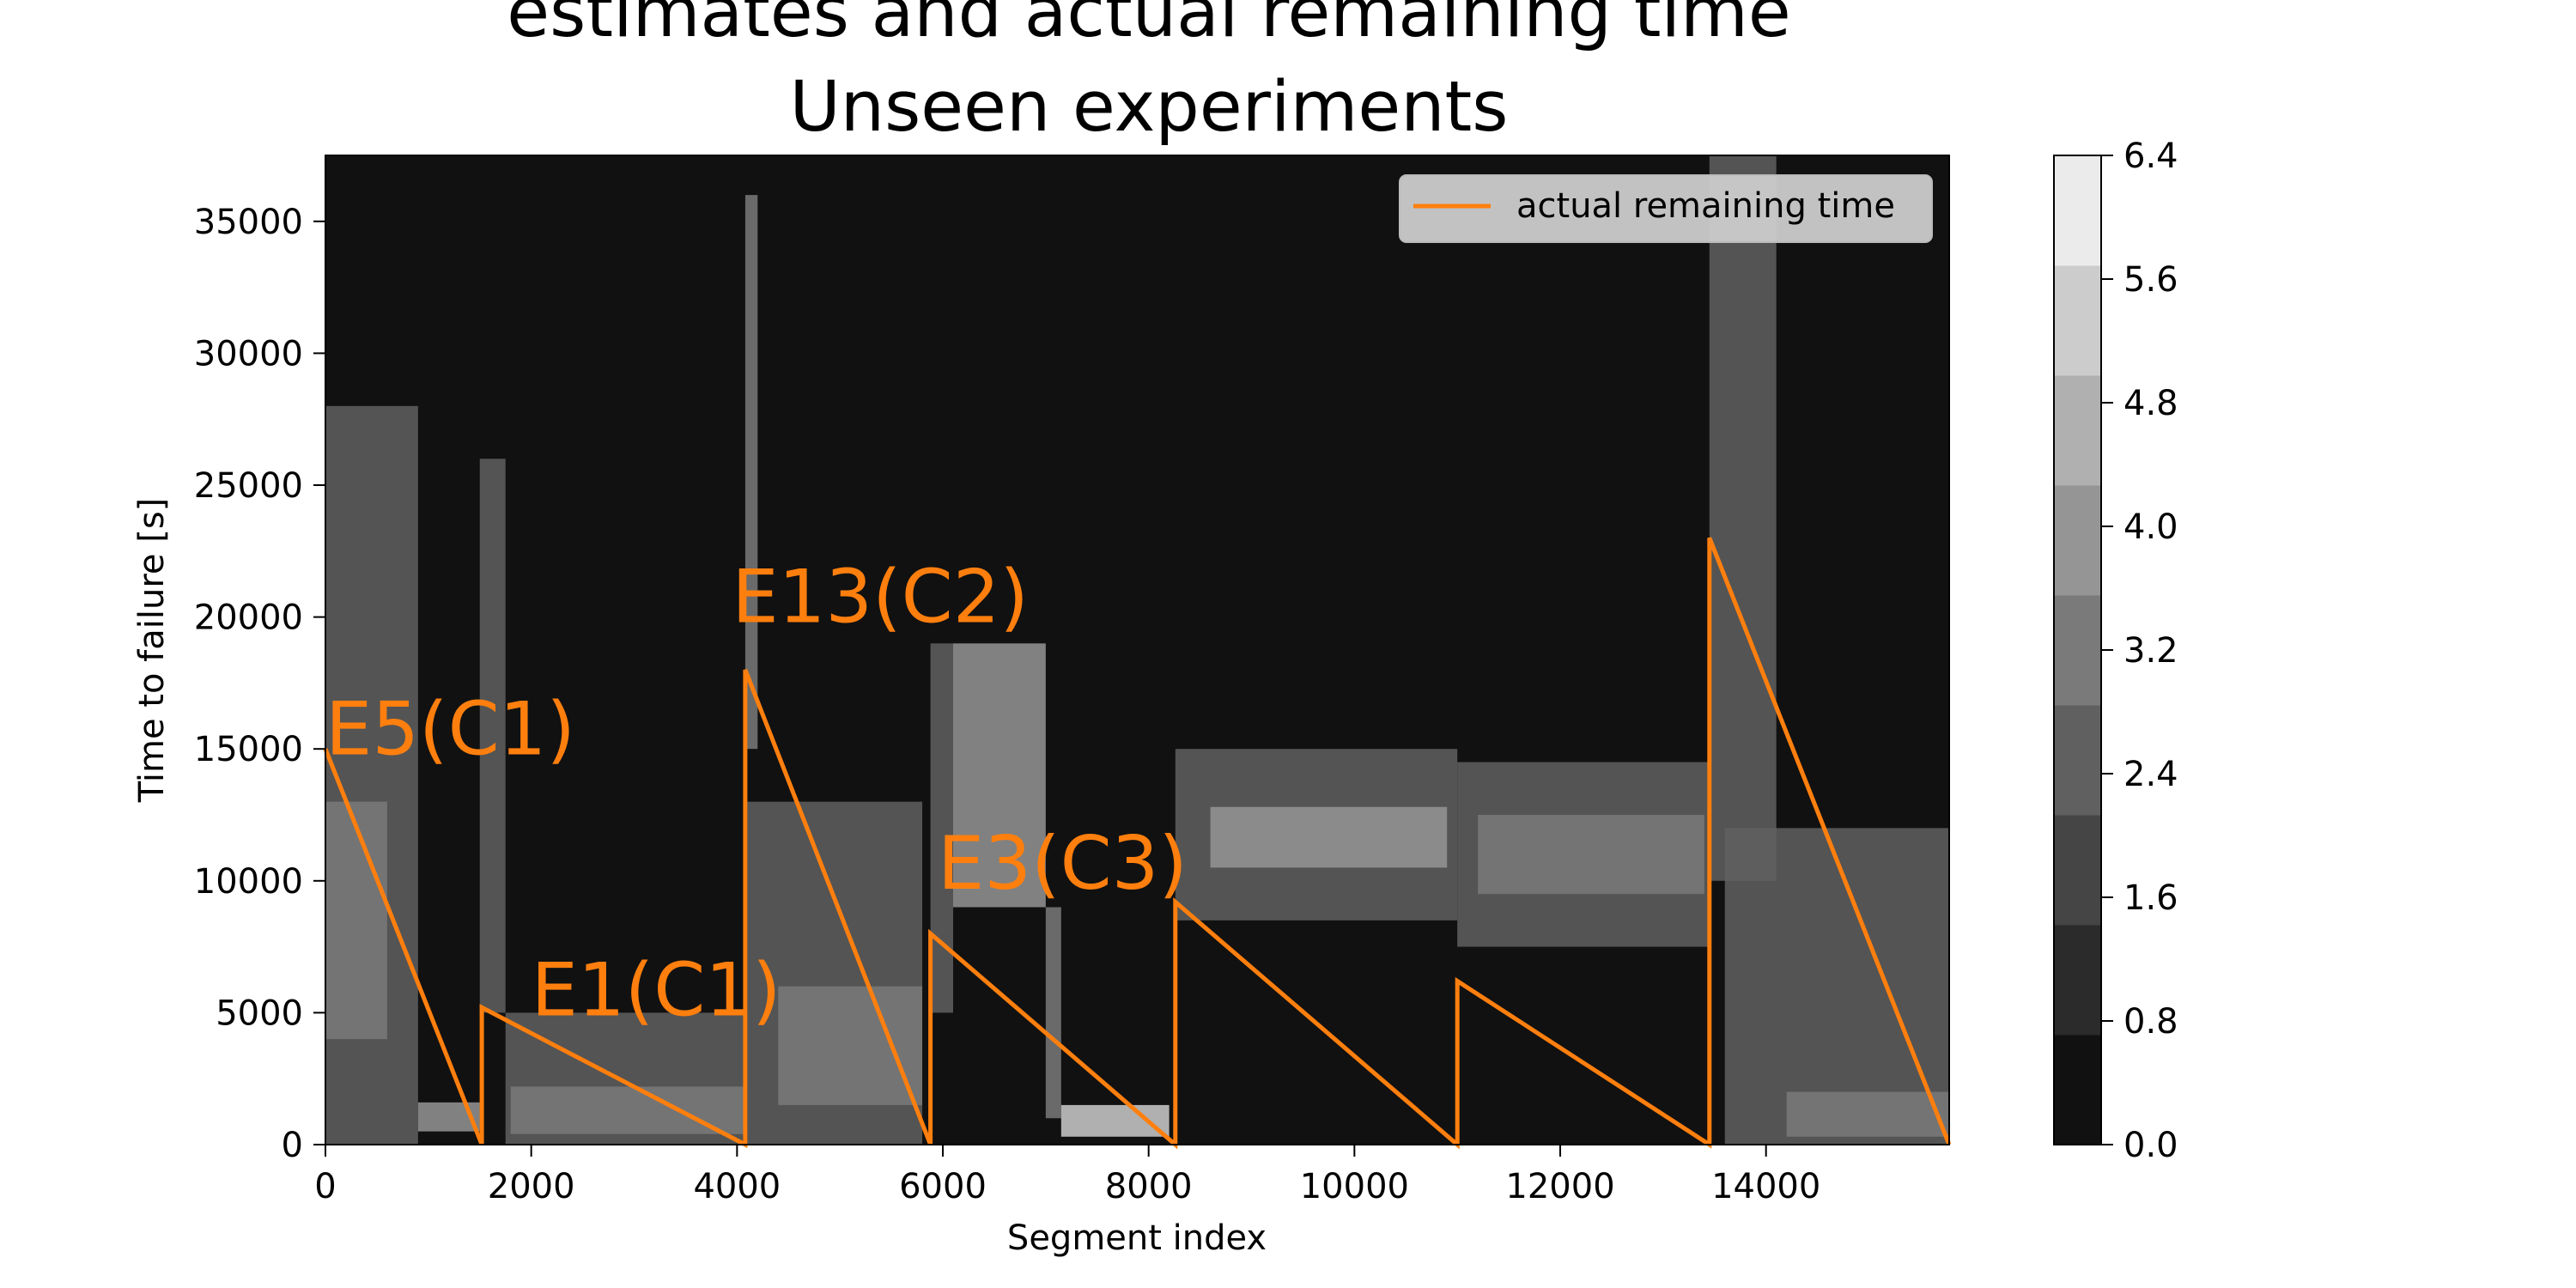 This screenshot has width=2576, height=1288. I want to click on colorbar-tick-label-0: 0.0, so click(2150, 1145).